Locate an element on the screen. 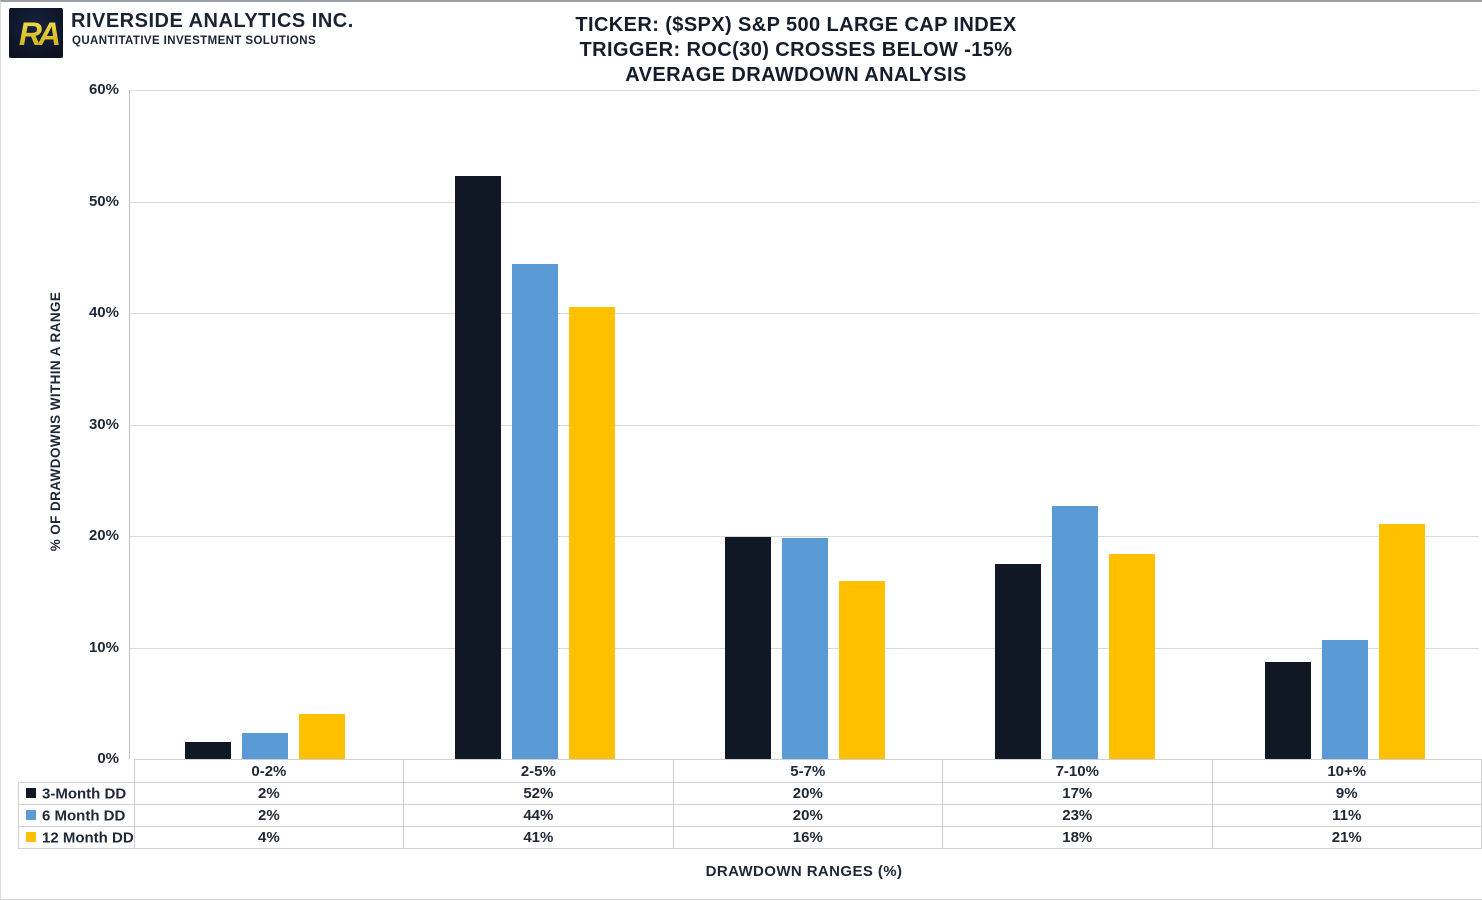  bar-6-month-dd-7-10% is located at coordinates (1075, 632).